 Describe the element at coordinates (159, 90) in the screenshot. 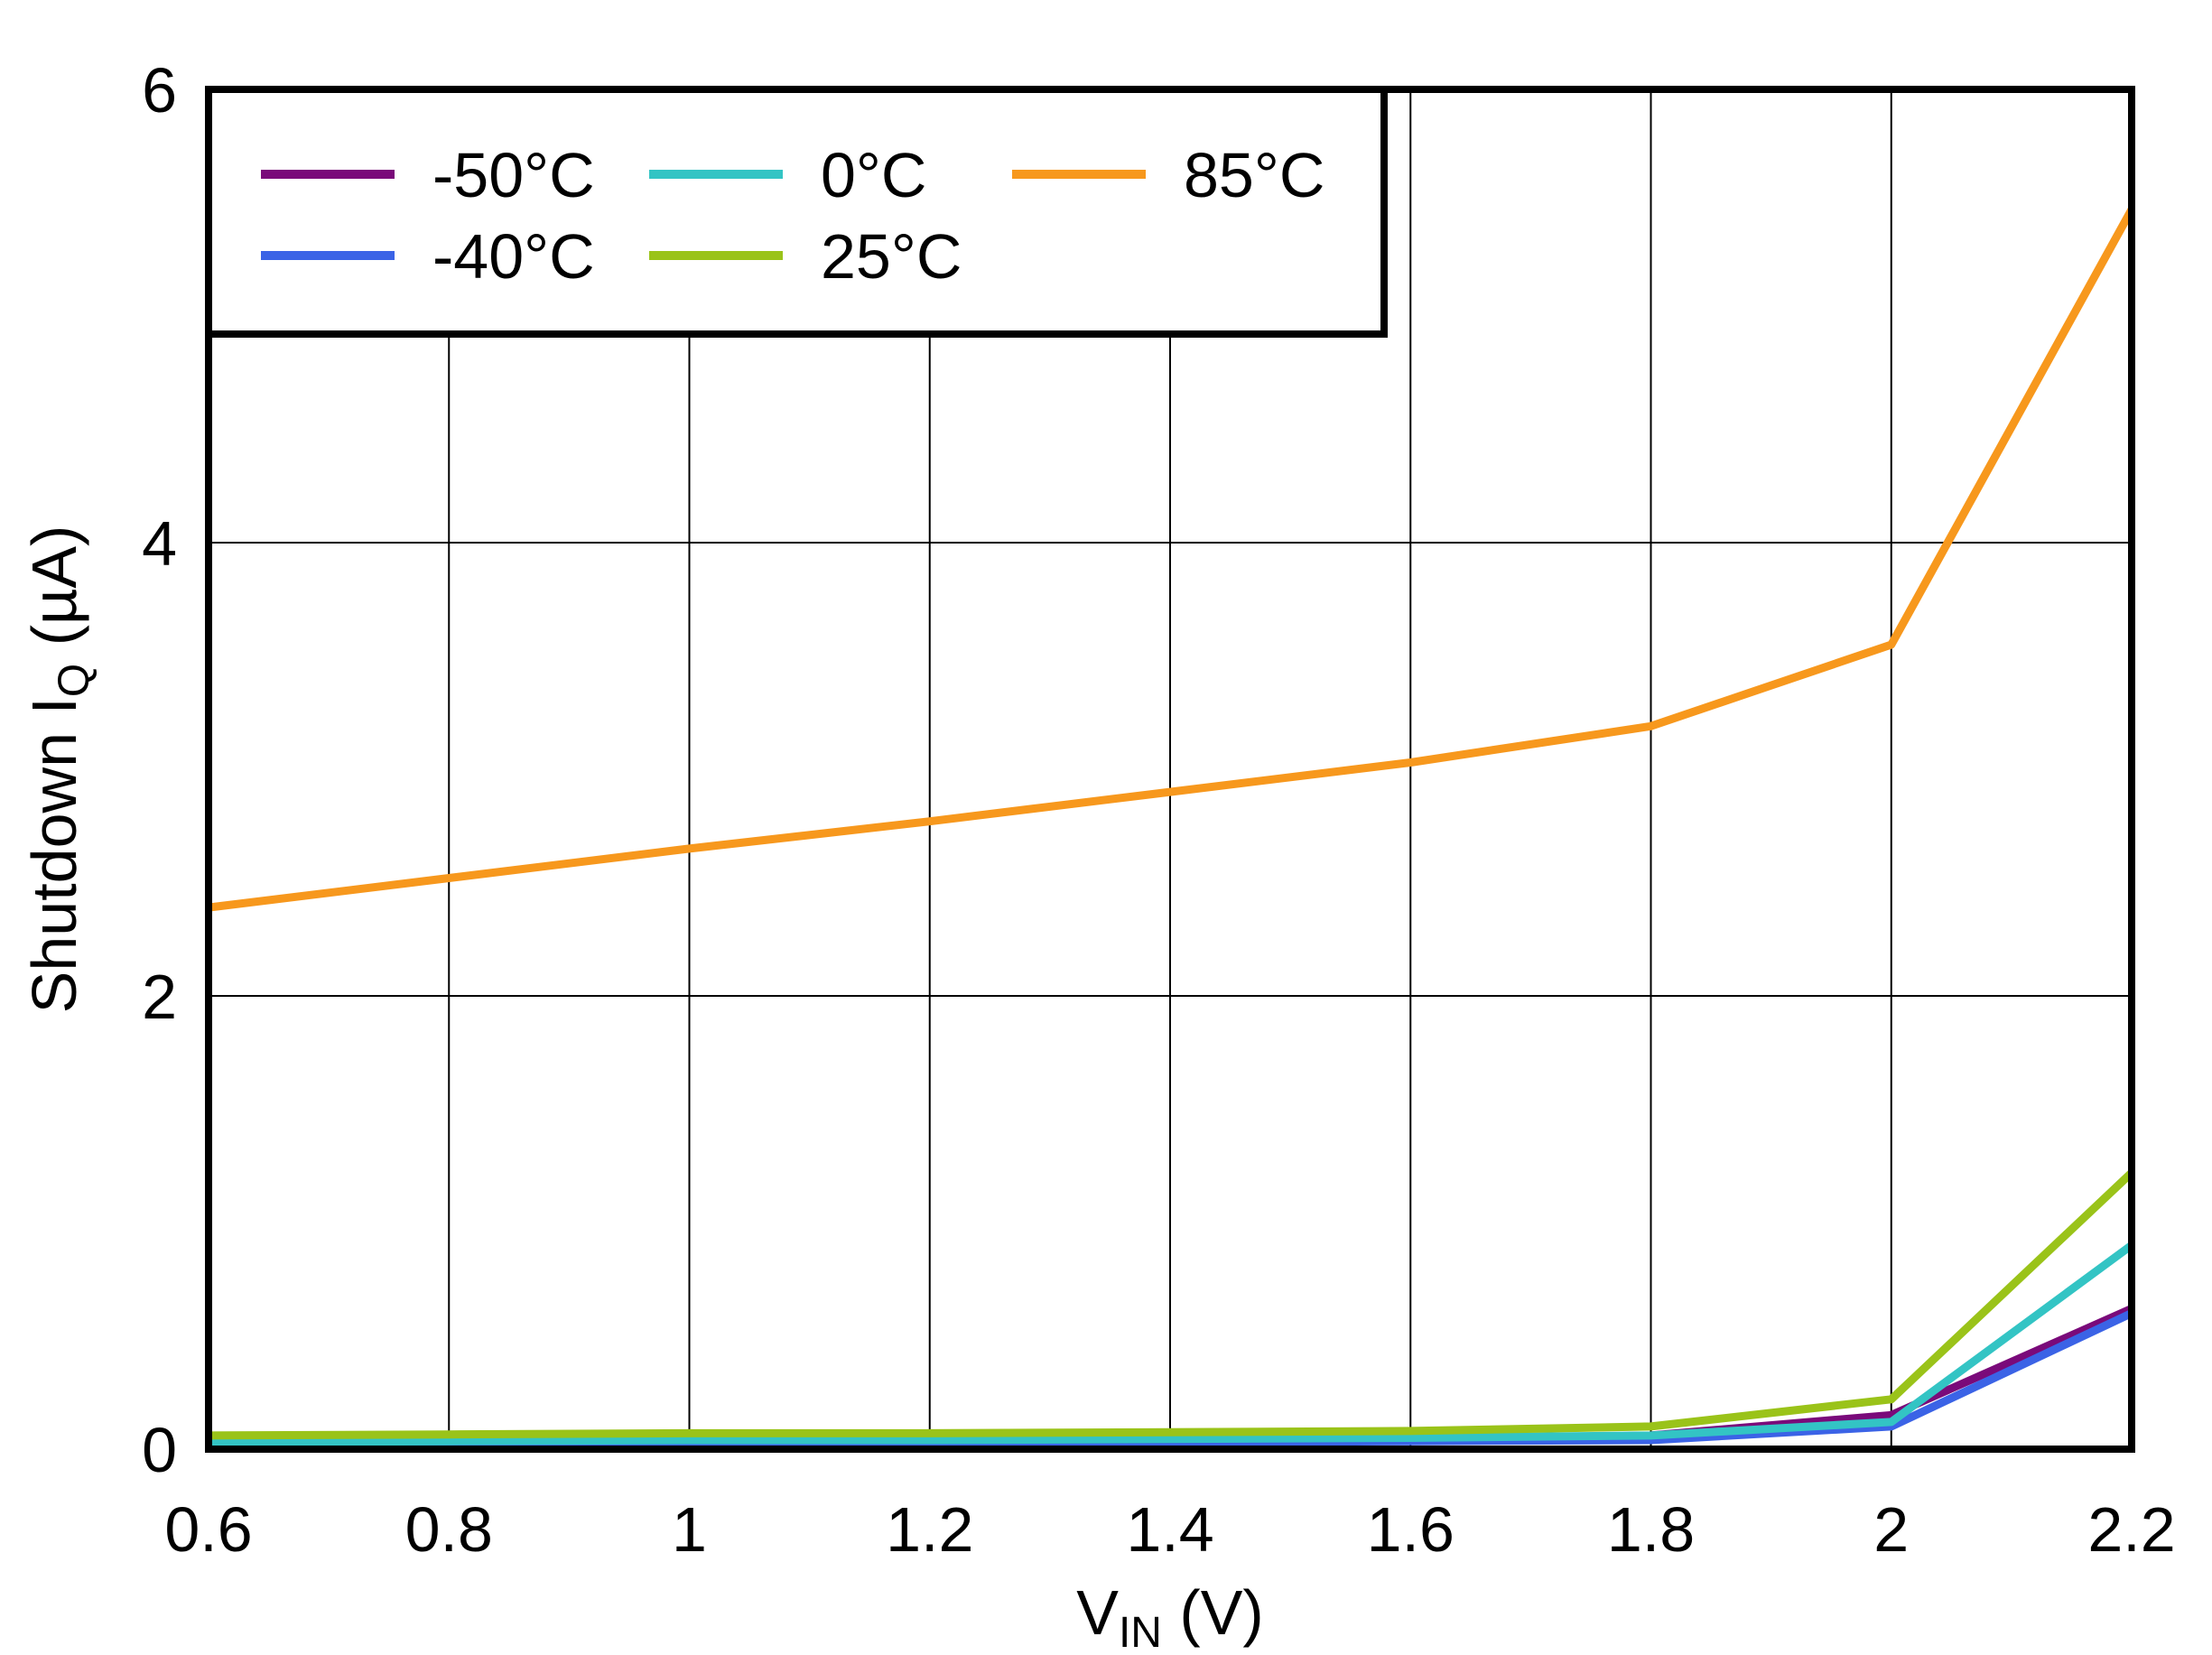

I see `y-tick-label: 6` at that location.